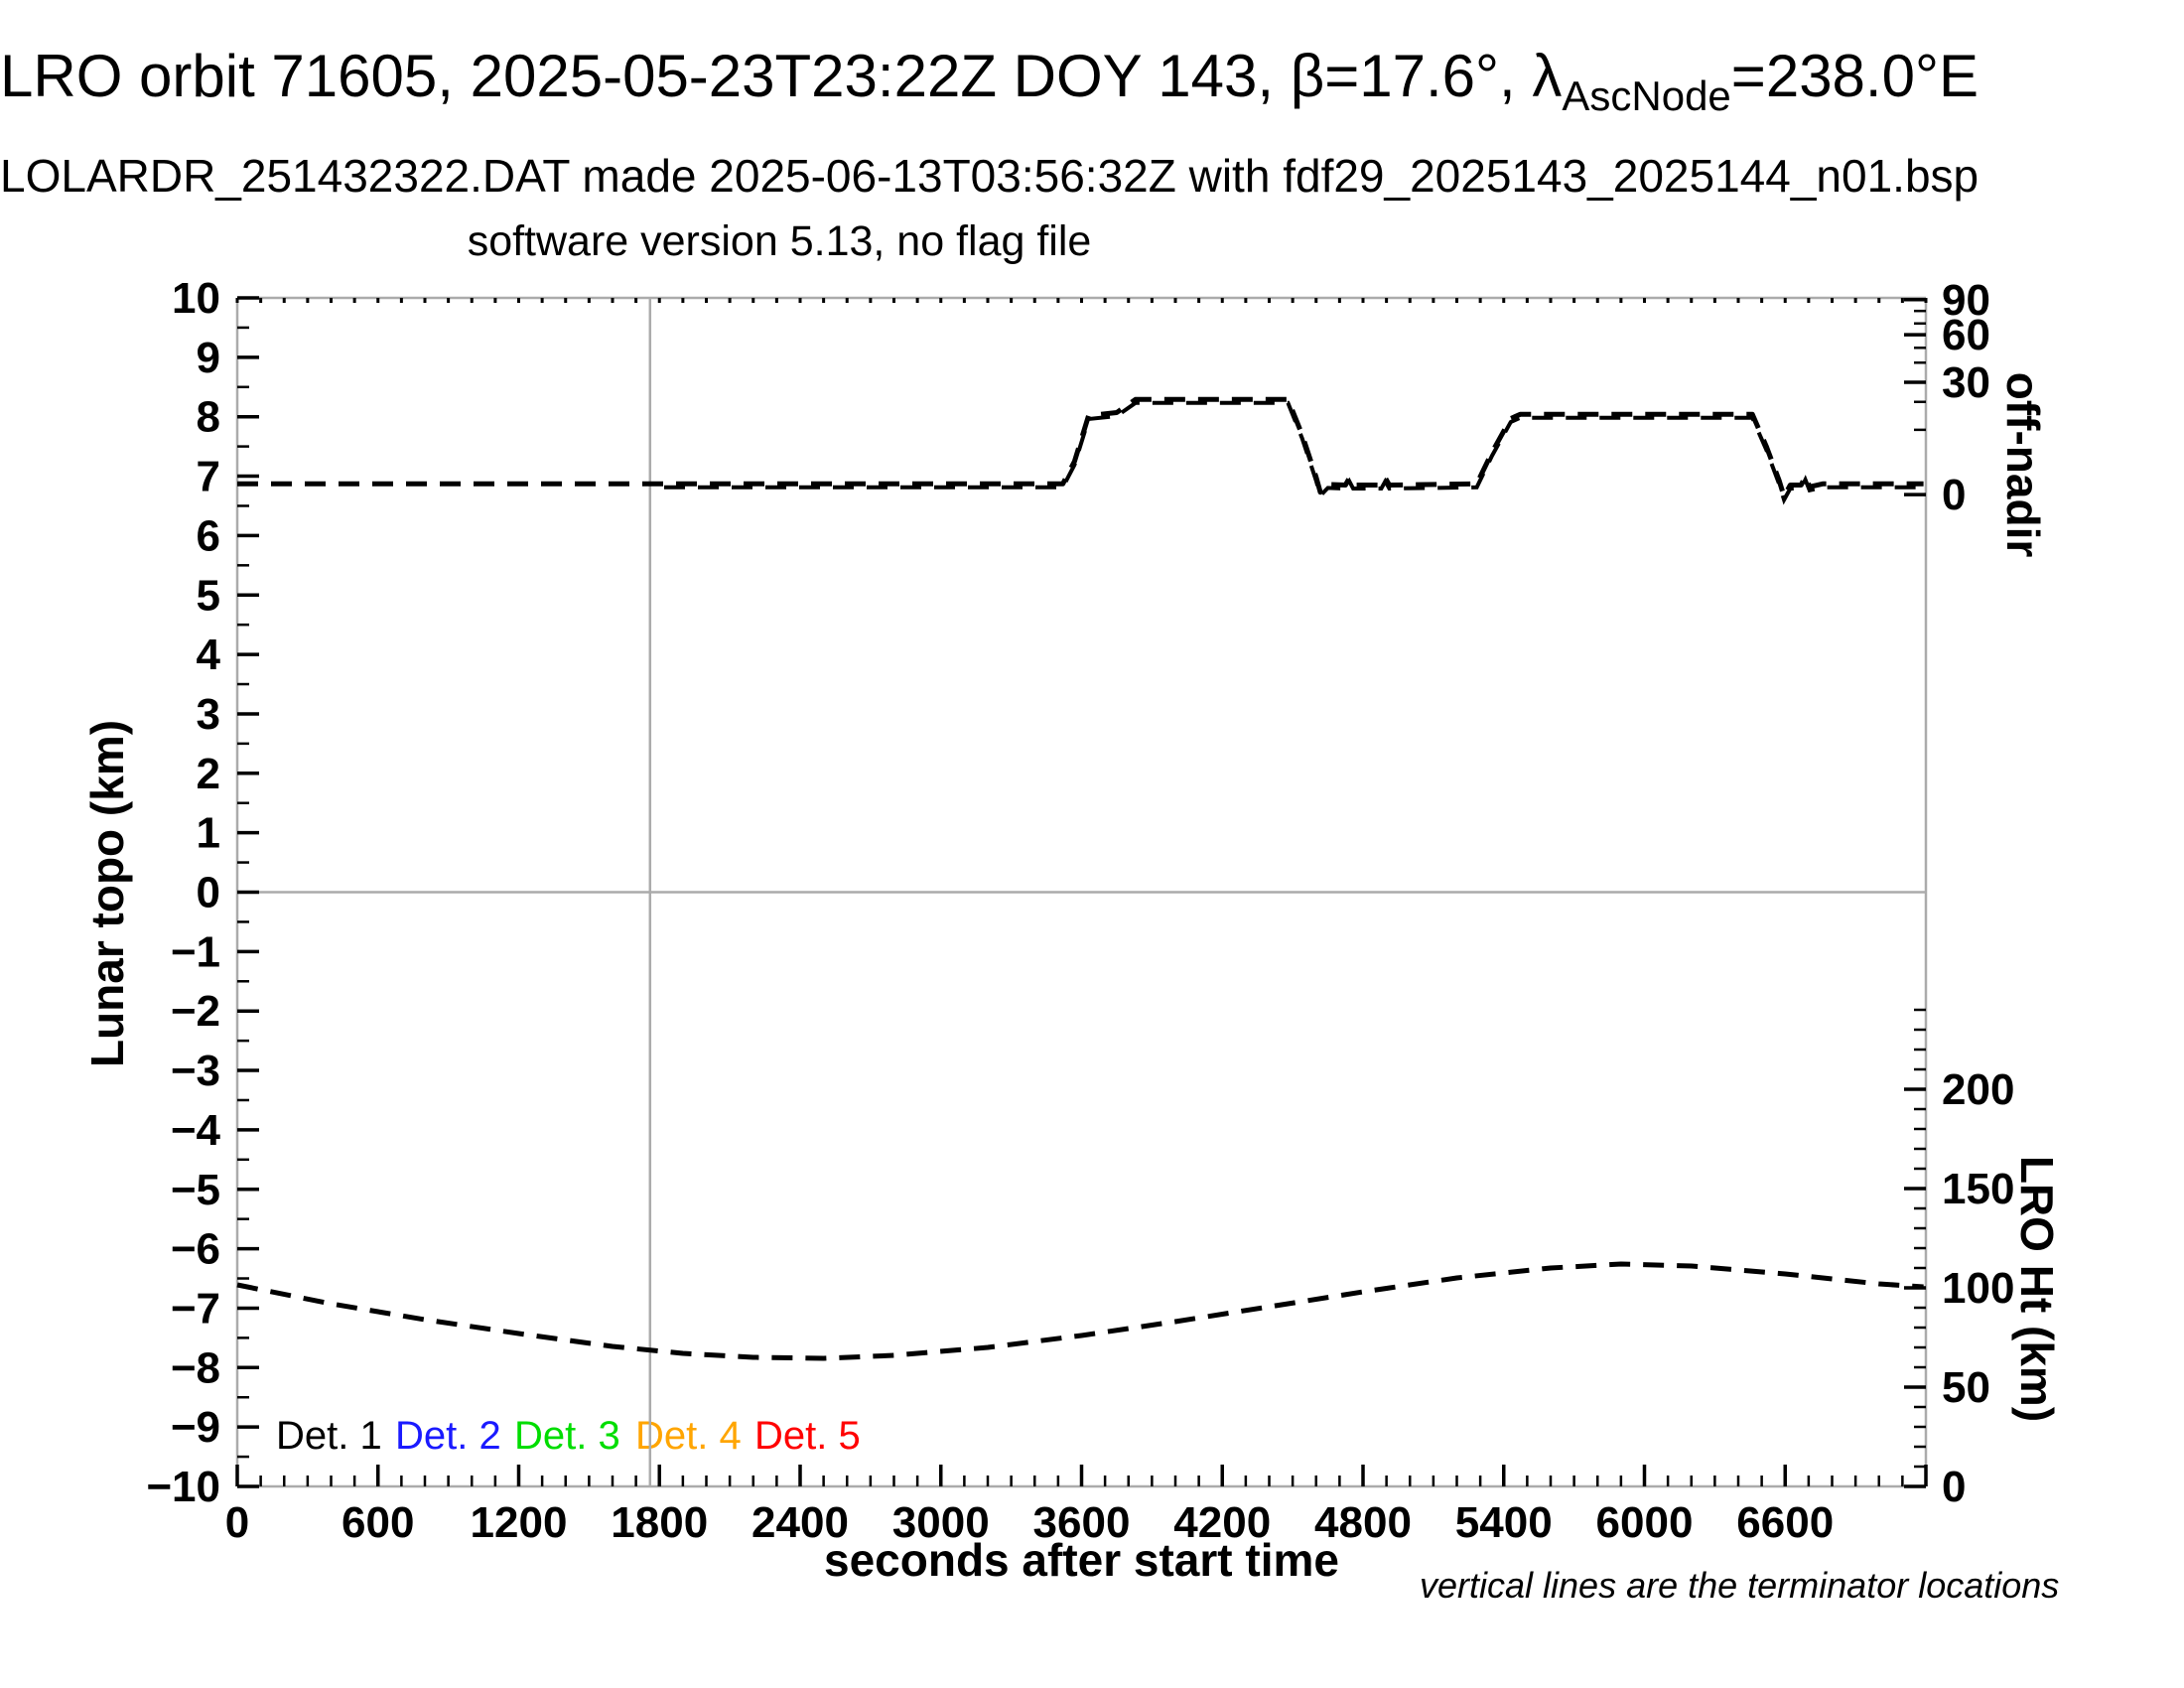 This screenshot has width=2184, height=1688. What do you see at coordinates (807, 1436) in the screenshot?
I see `legend-item-det-5: Det. 5` at bounding box center [807, 1436].